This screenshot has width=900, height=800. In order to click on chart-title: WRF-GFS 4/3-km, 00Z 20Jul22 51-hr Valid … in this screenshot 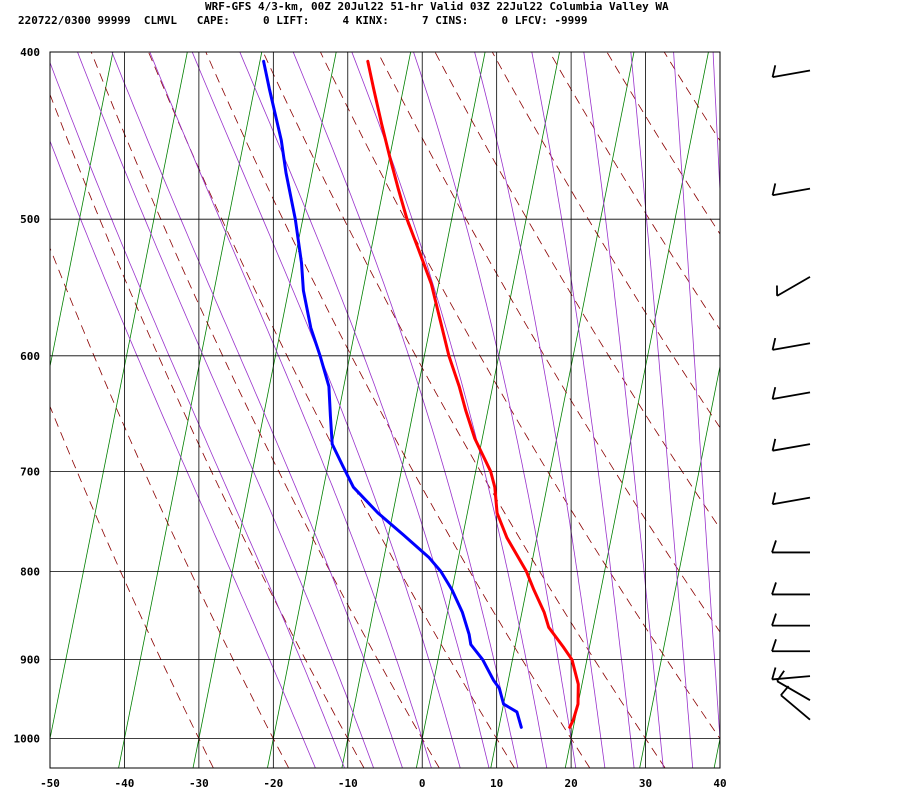, I will do `click(437, 6)`.